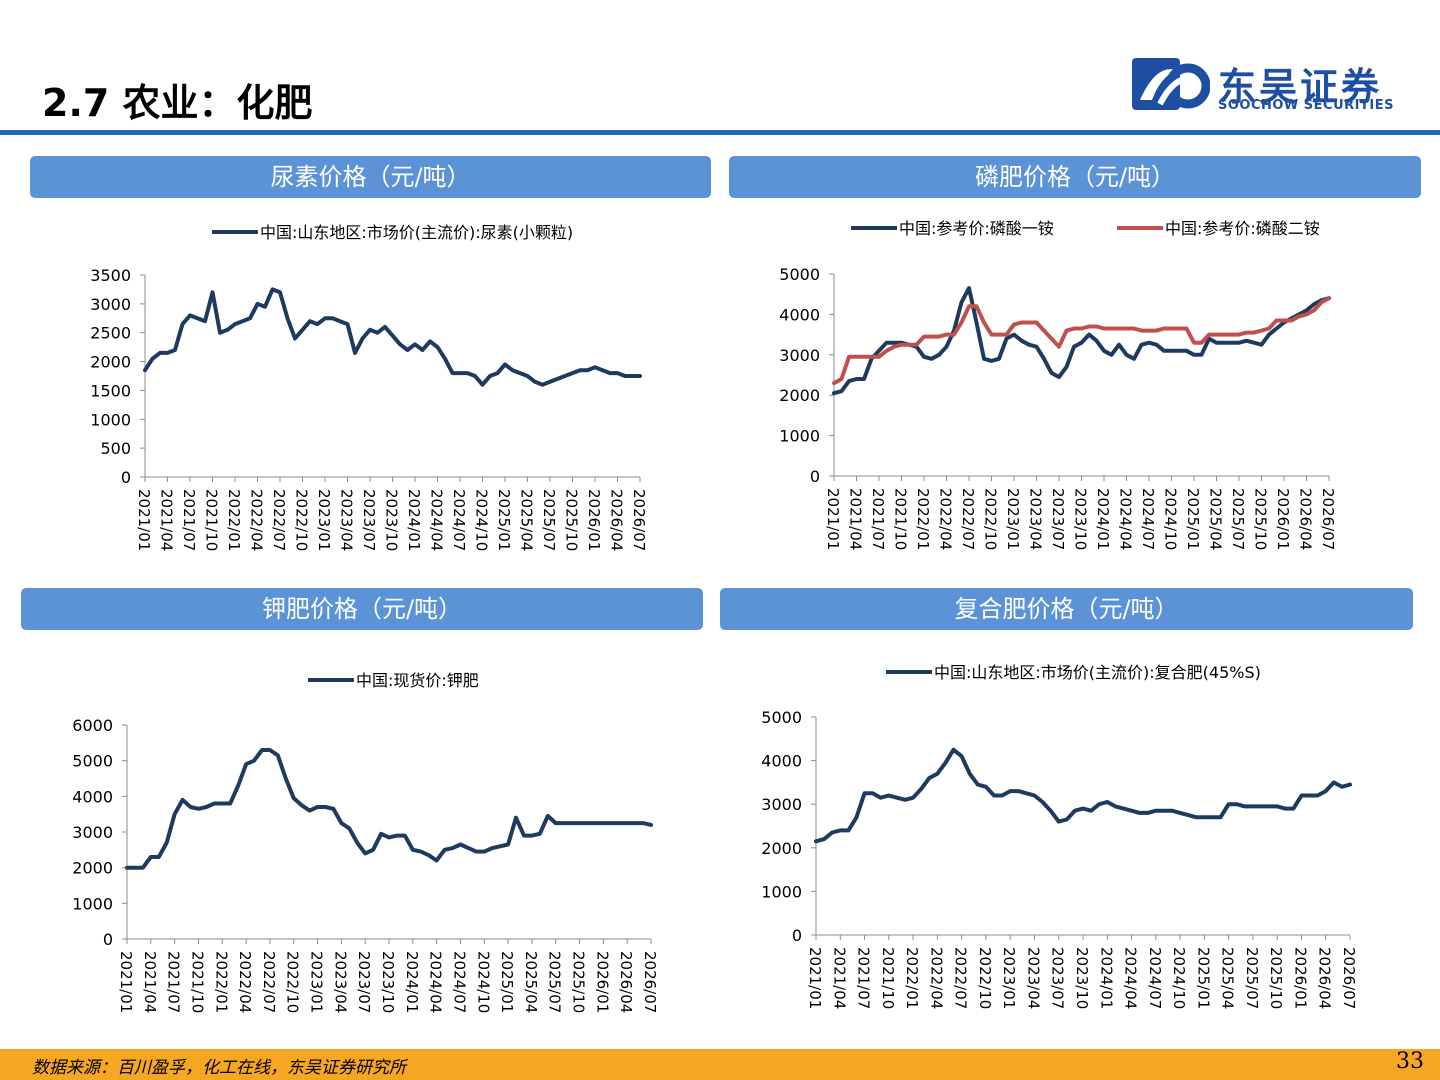 The height and width of the screenshot is (1080, 1440). What do you see at coordinates (370, 177) in the screenshot?
I see `urea-panel-title: 尿素价格（元/吨）` at bounding box center [370, 177].